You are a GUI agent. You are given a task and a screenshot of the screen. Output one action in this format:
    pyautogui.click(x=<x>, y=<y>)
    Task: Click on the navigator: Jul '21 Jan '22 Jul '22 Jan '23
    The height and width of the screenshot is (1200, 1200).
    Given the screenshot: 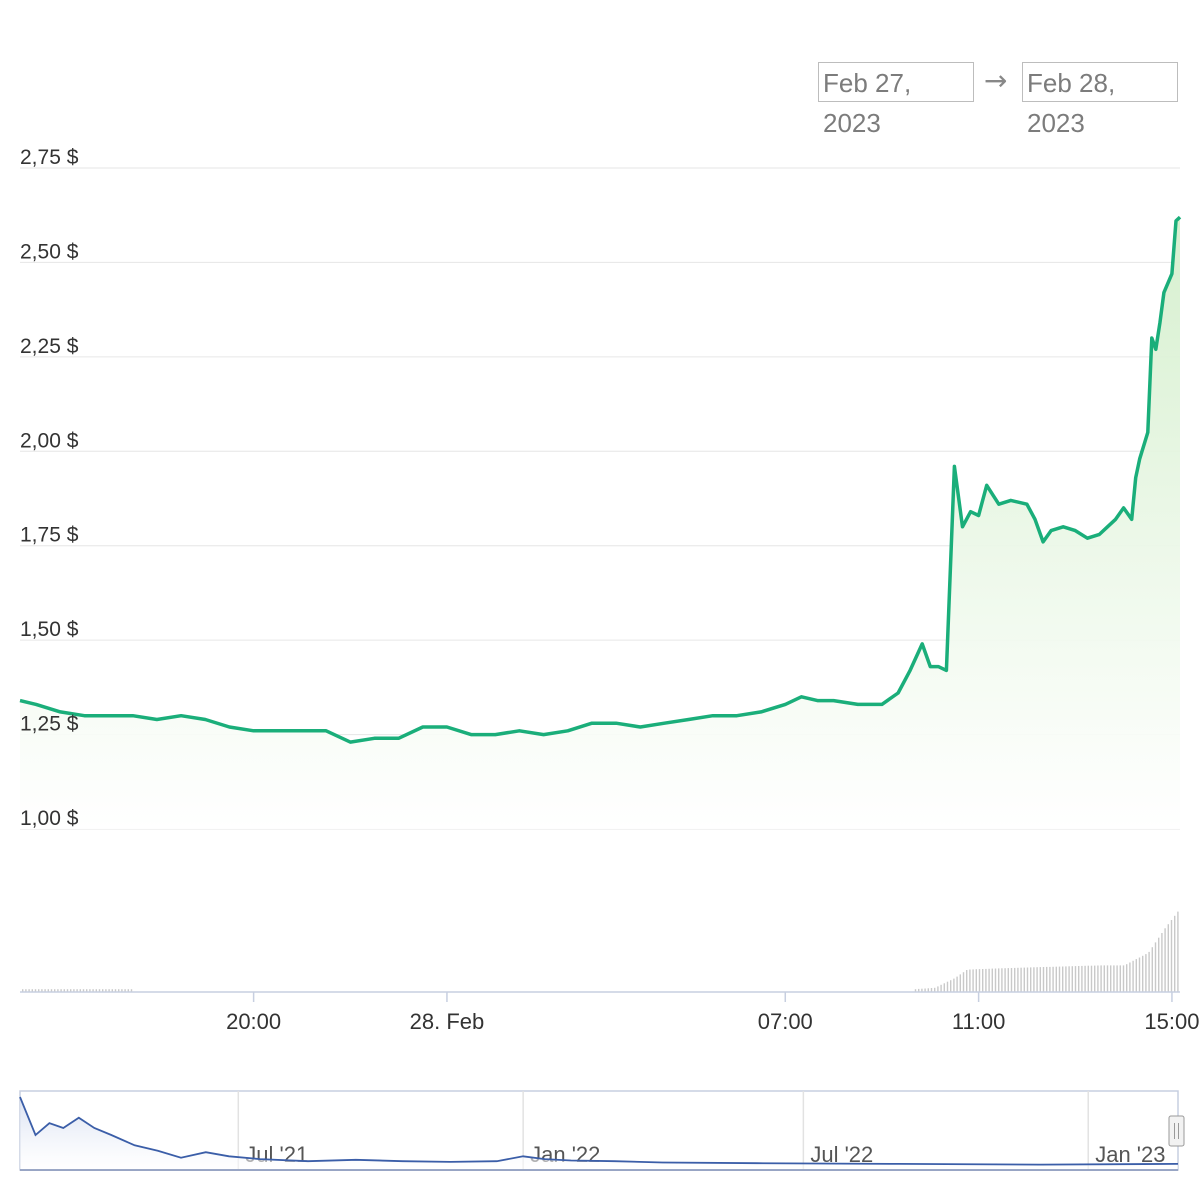 What is the action you would take?
    pyautogui.click(x=602, y=1130)
    